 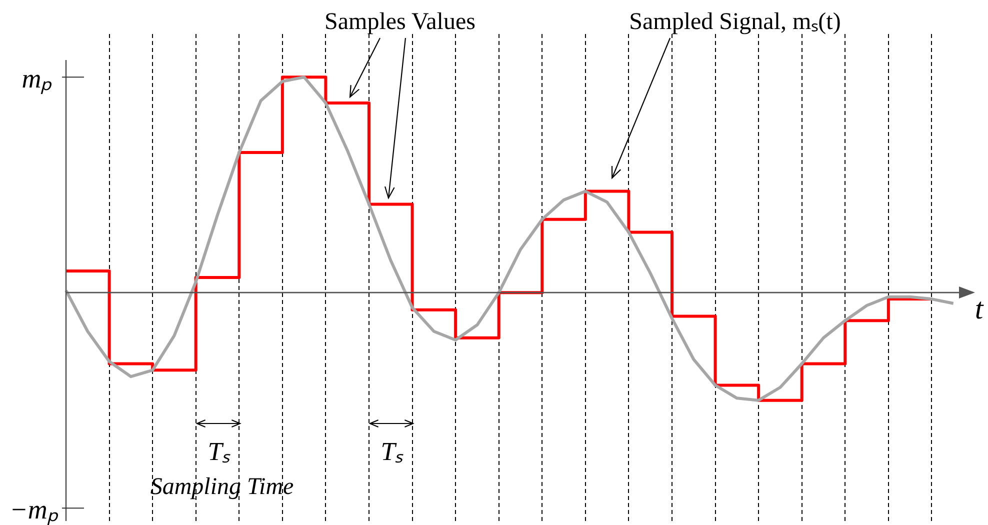 I want to click on text: Sampled Signal, mₛ(t), so click(x=735, y=22).